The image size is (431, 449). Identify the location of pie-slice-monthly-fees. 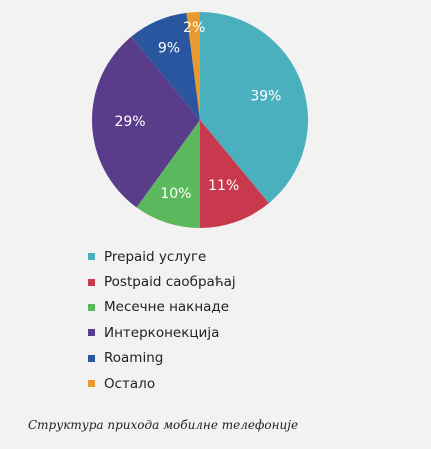
(168, 174).